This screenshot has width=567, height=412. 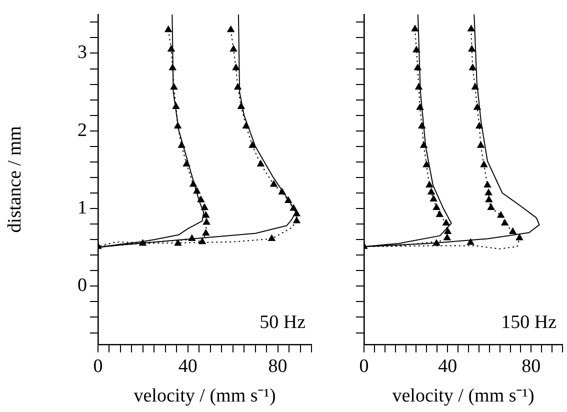 I want to click on y-tick-label: 3, so click(x=82, y=53).